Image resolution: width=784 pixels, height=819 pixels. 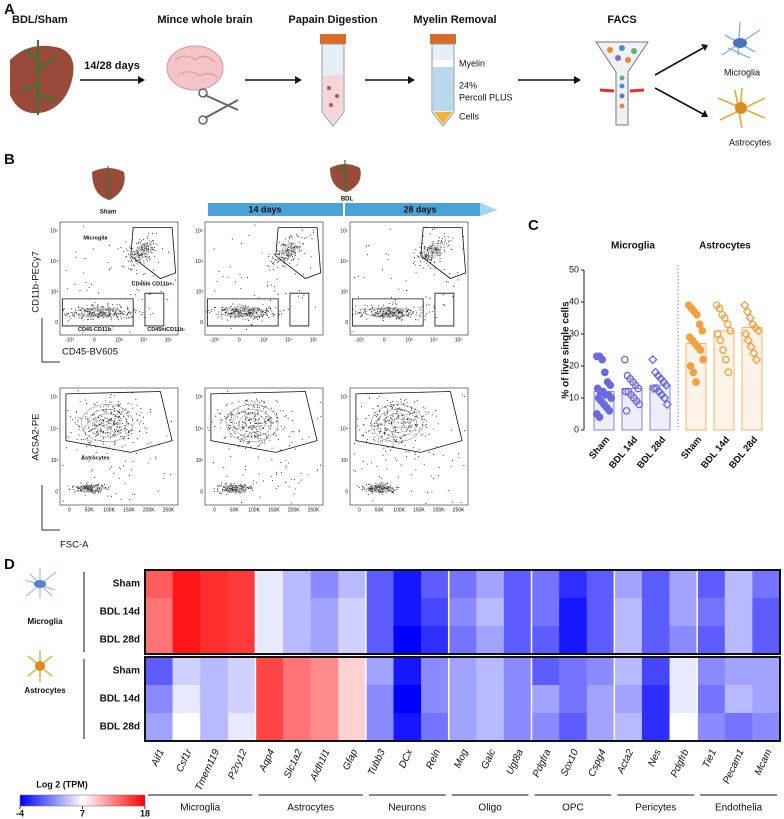 What do you see at coordinates (633, 246) in the screenshot?
I see `group-title: Microglia` at bounding box center [633, 246].